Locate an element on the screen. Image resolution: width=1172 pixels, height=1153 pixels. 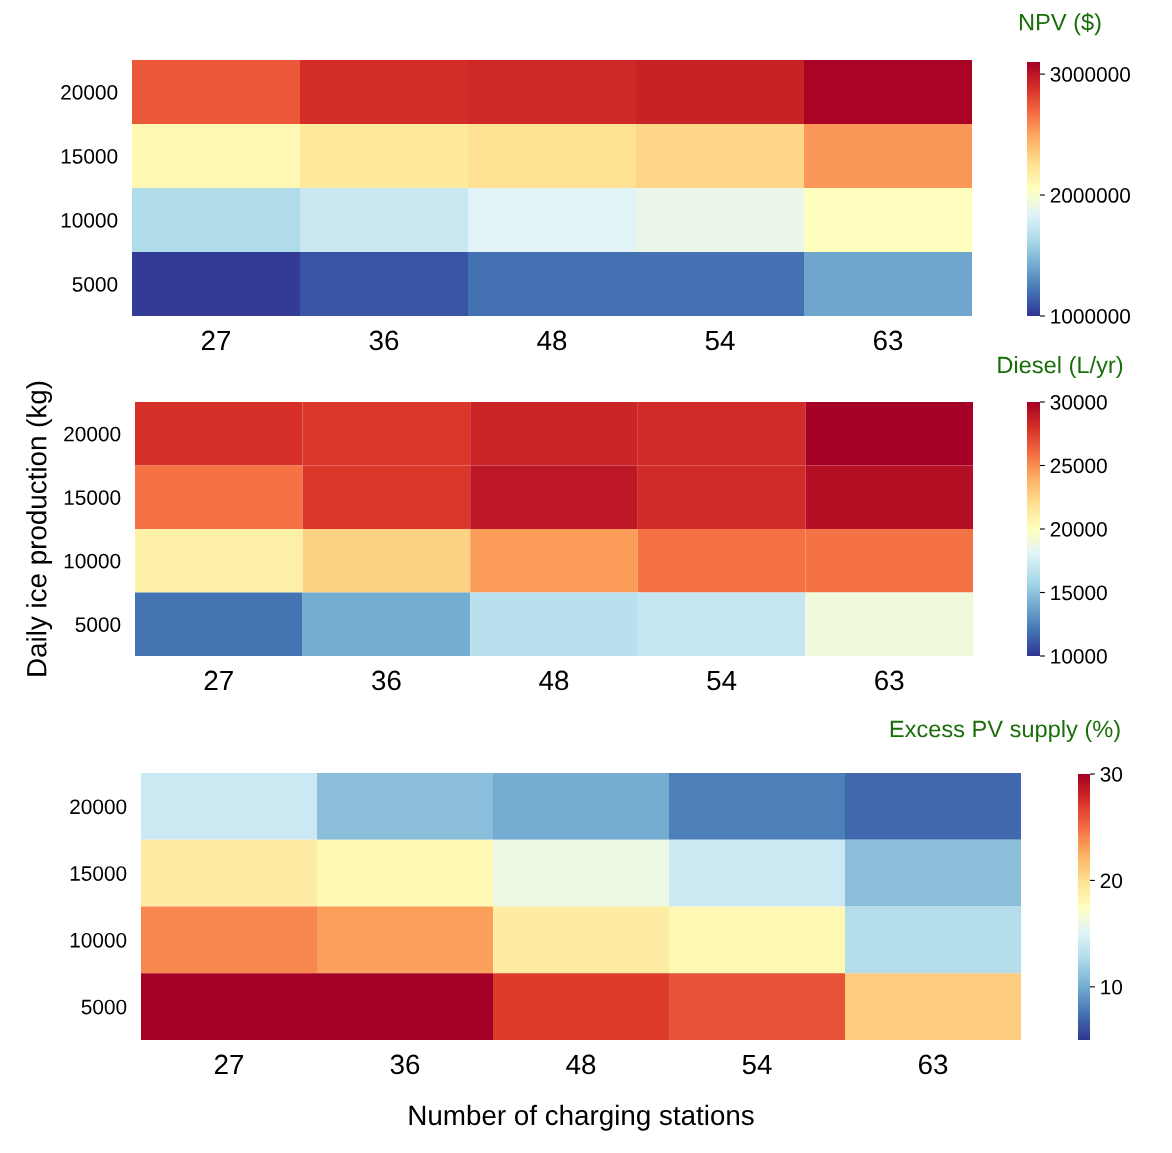
color-bar-label: 20 is located at coordinates (1111, 881).